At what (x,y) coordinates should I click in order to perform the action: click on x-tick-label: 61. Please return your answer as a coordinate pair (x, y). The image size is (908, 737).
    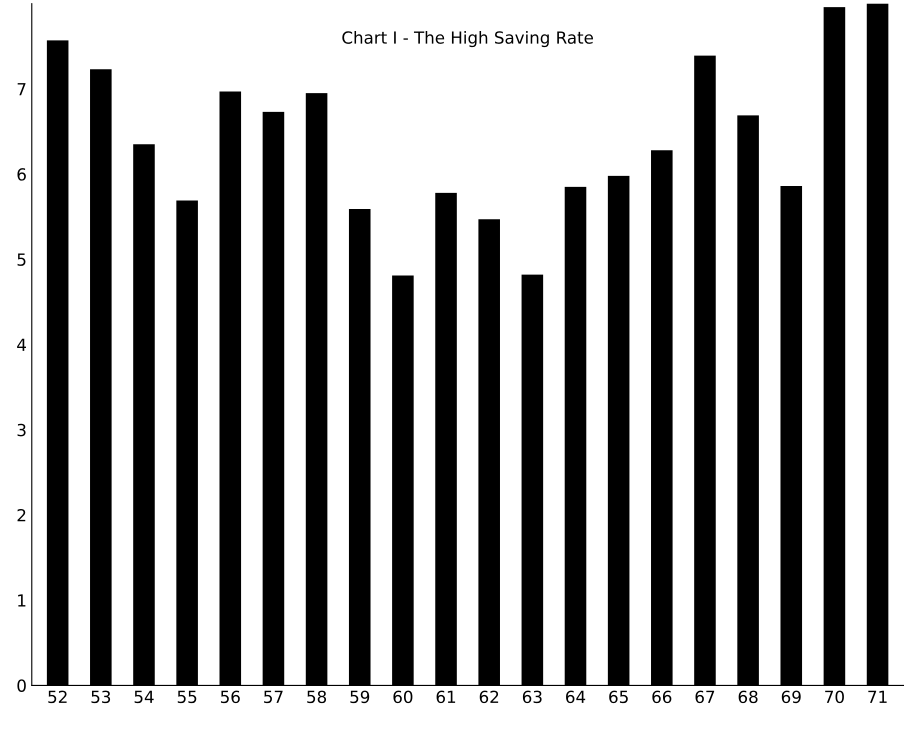
    Looking at the image, I should click on (446, 697).